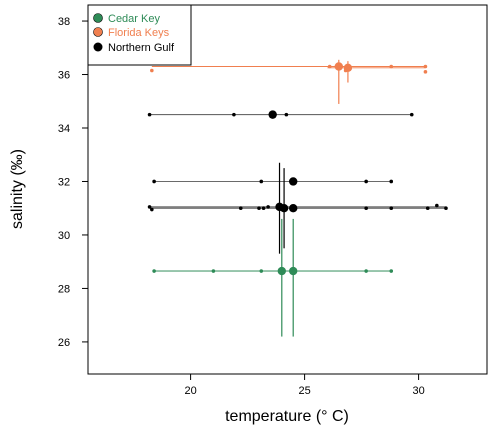  I want to click on y-tick-label: 38, so click(64, 22).